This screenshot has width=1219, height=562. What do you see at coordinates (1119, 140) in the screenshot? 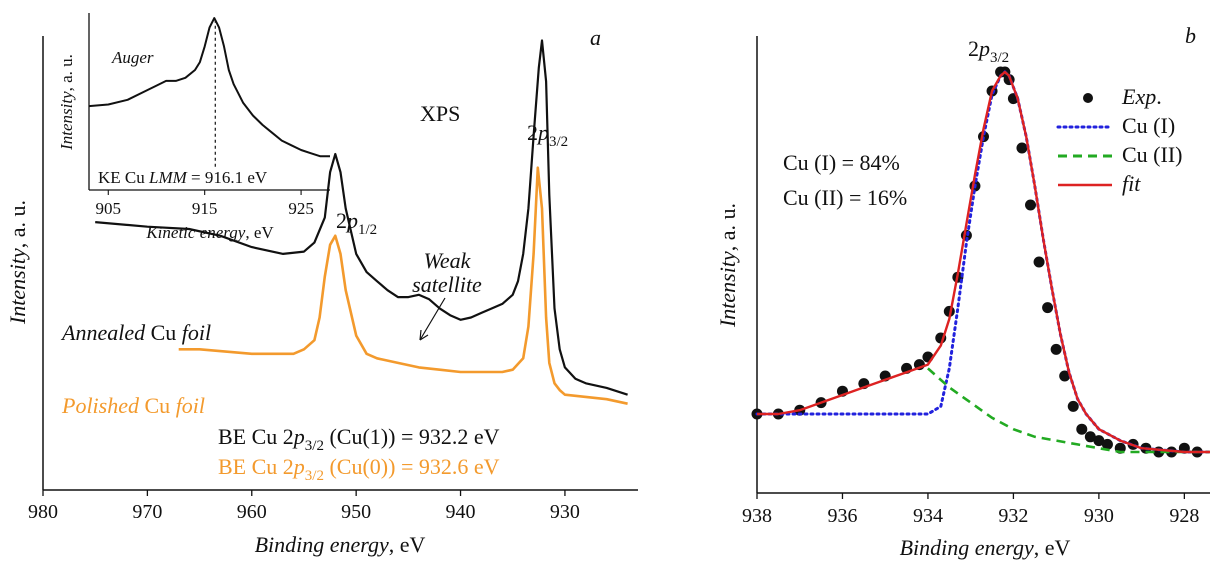
I see `b-legend: Exp. Cu (I) Cu (II) fit` at bounding box center [1119, 140].